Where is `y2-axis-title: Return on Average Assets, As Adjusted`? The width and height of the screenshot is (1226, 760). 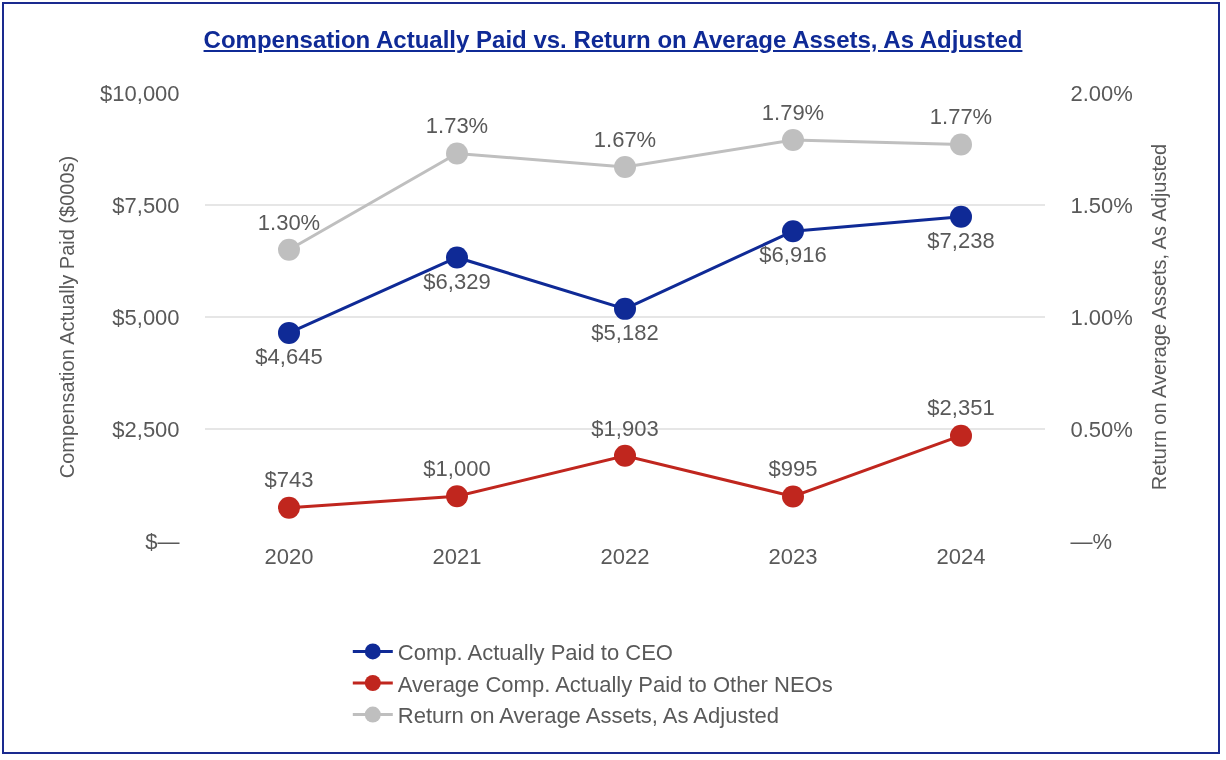 y2-axis-title: Return on Average Assets, As Adjusted is located at coordinates (1159, 317).